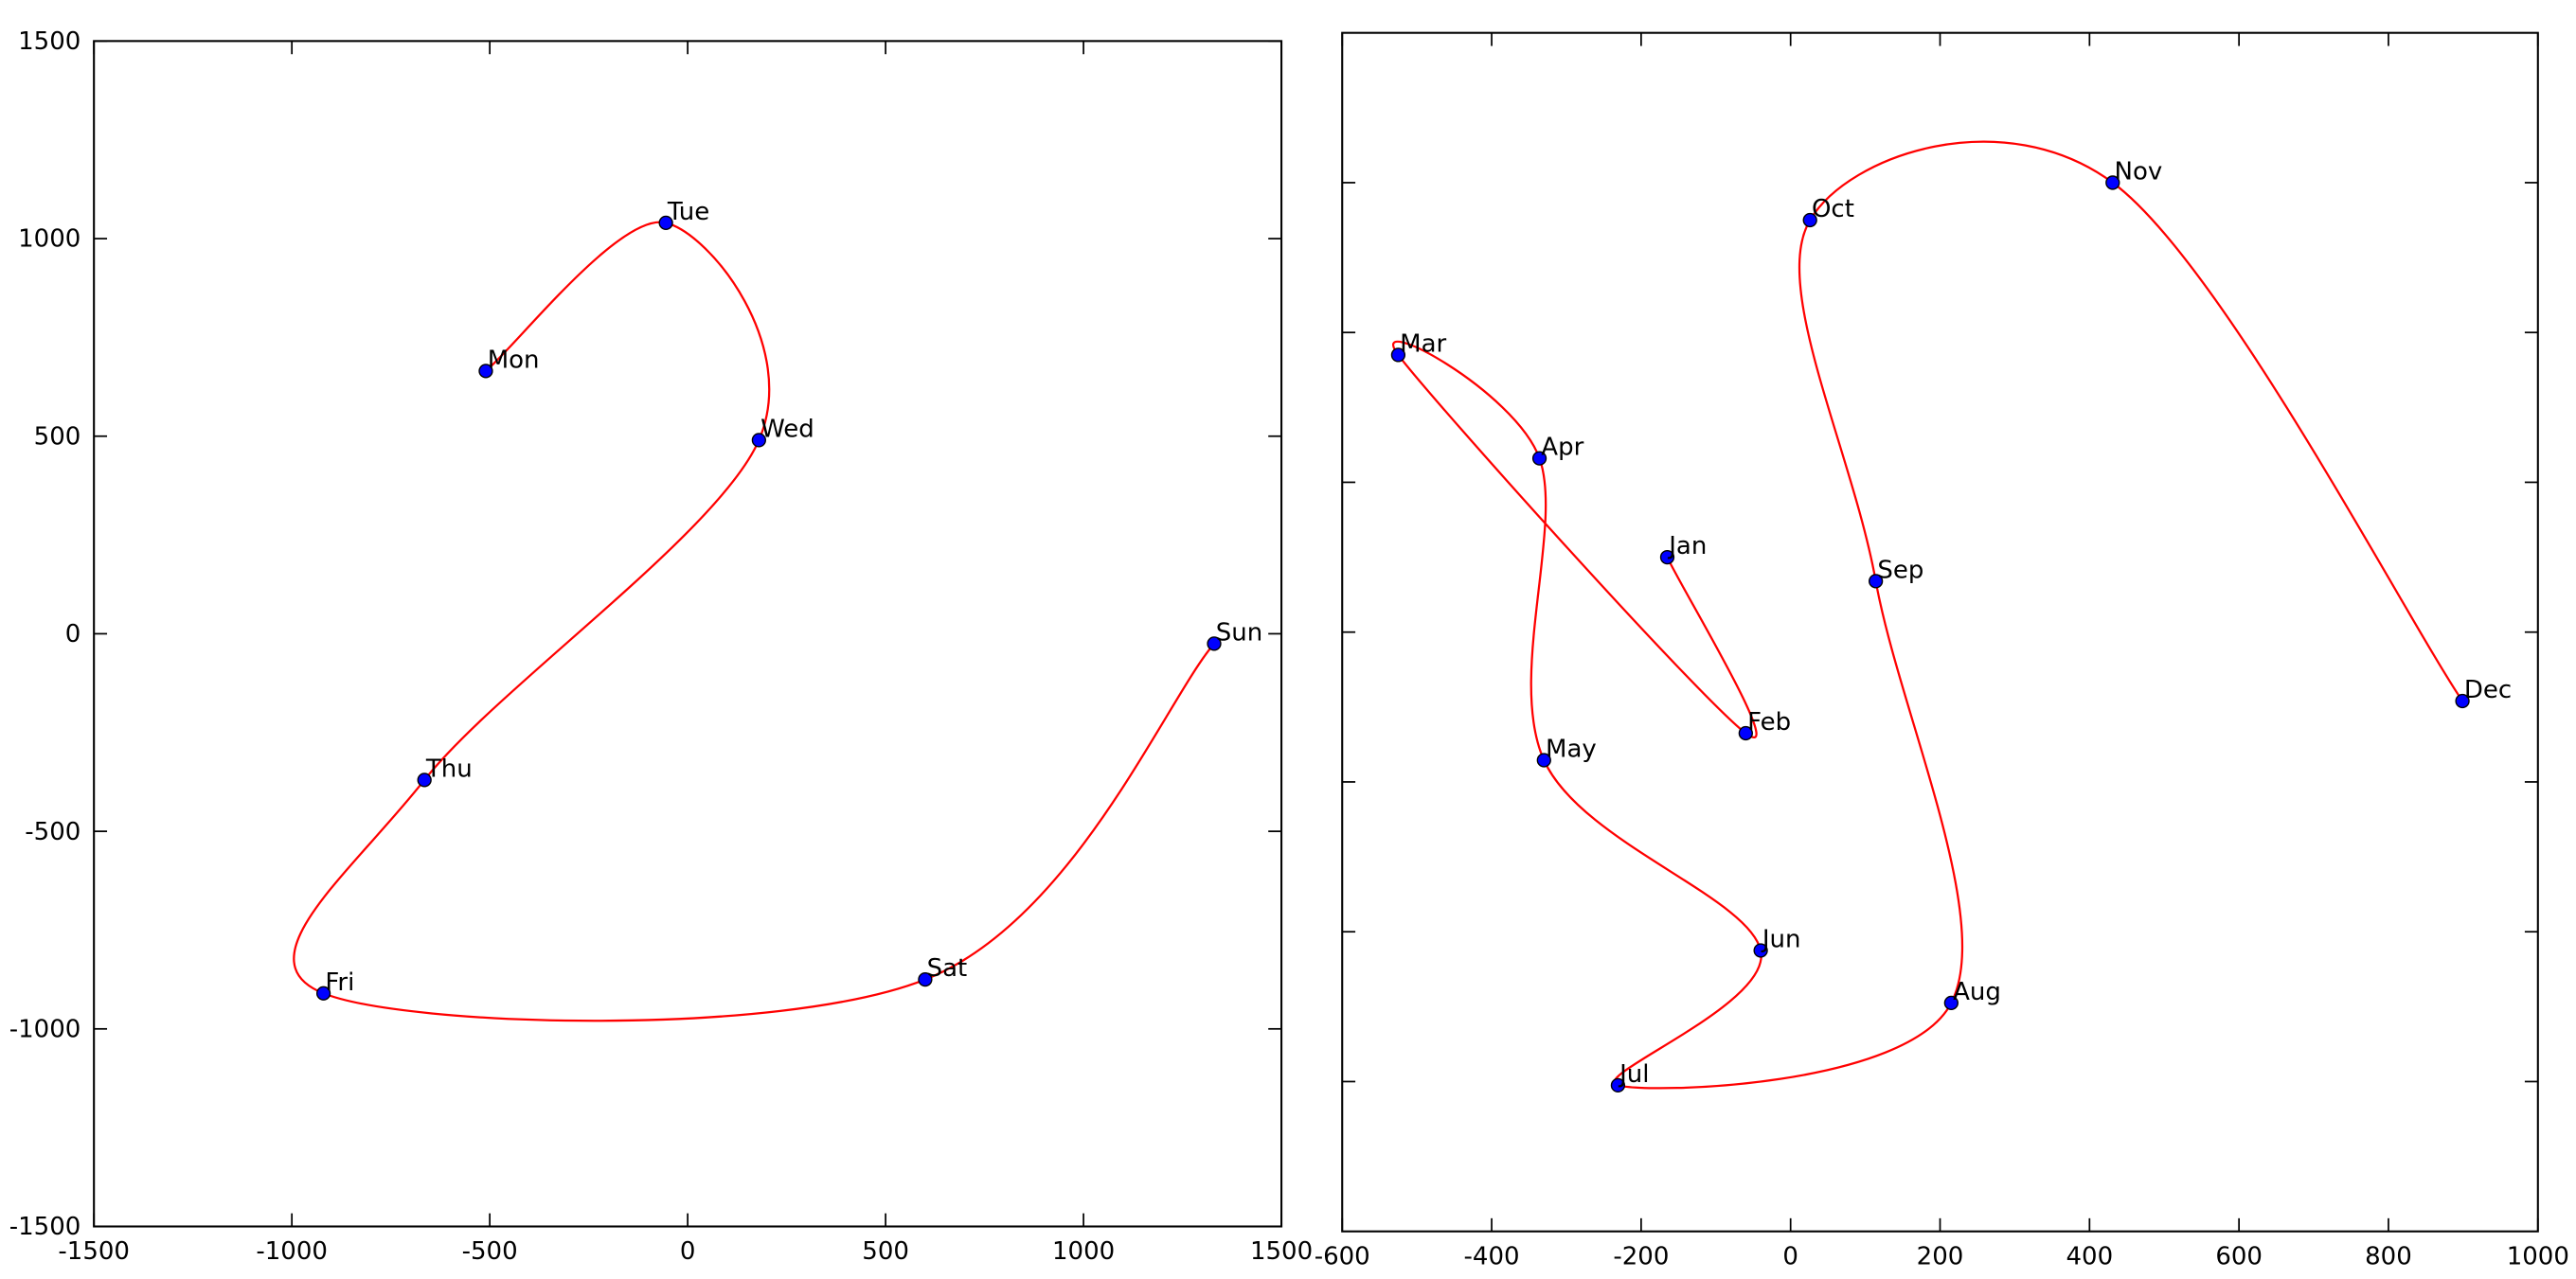 This screenshot has height=1279, width=2576. Describe the element at coordinates (49, 41) in the screenshot. I see `y-tick-label: 1500` at that location.